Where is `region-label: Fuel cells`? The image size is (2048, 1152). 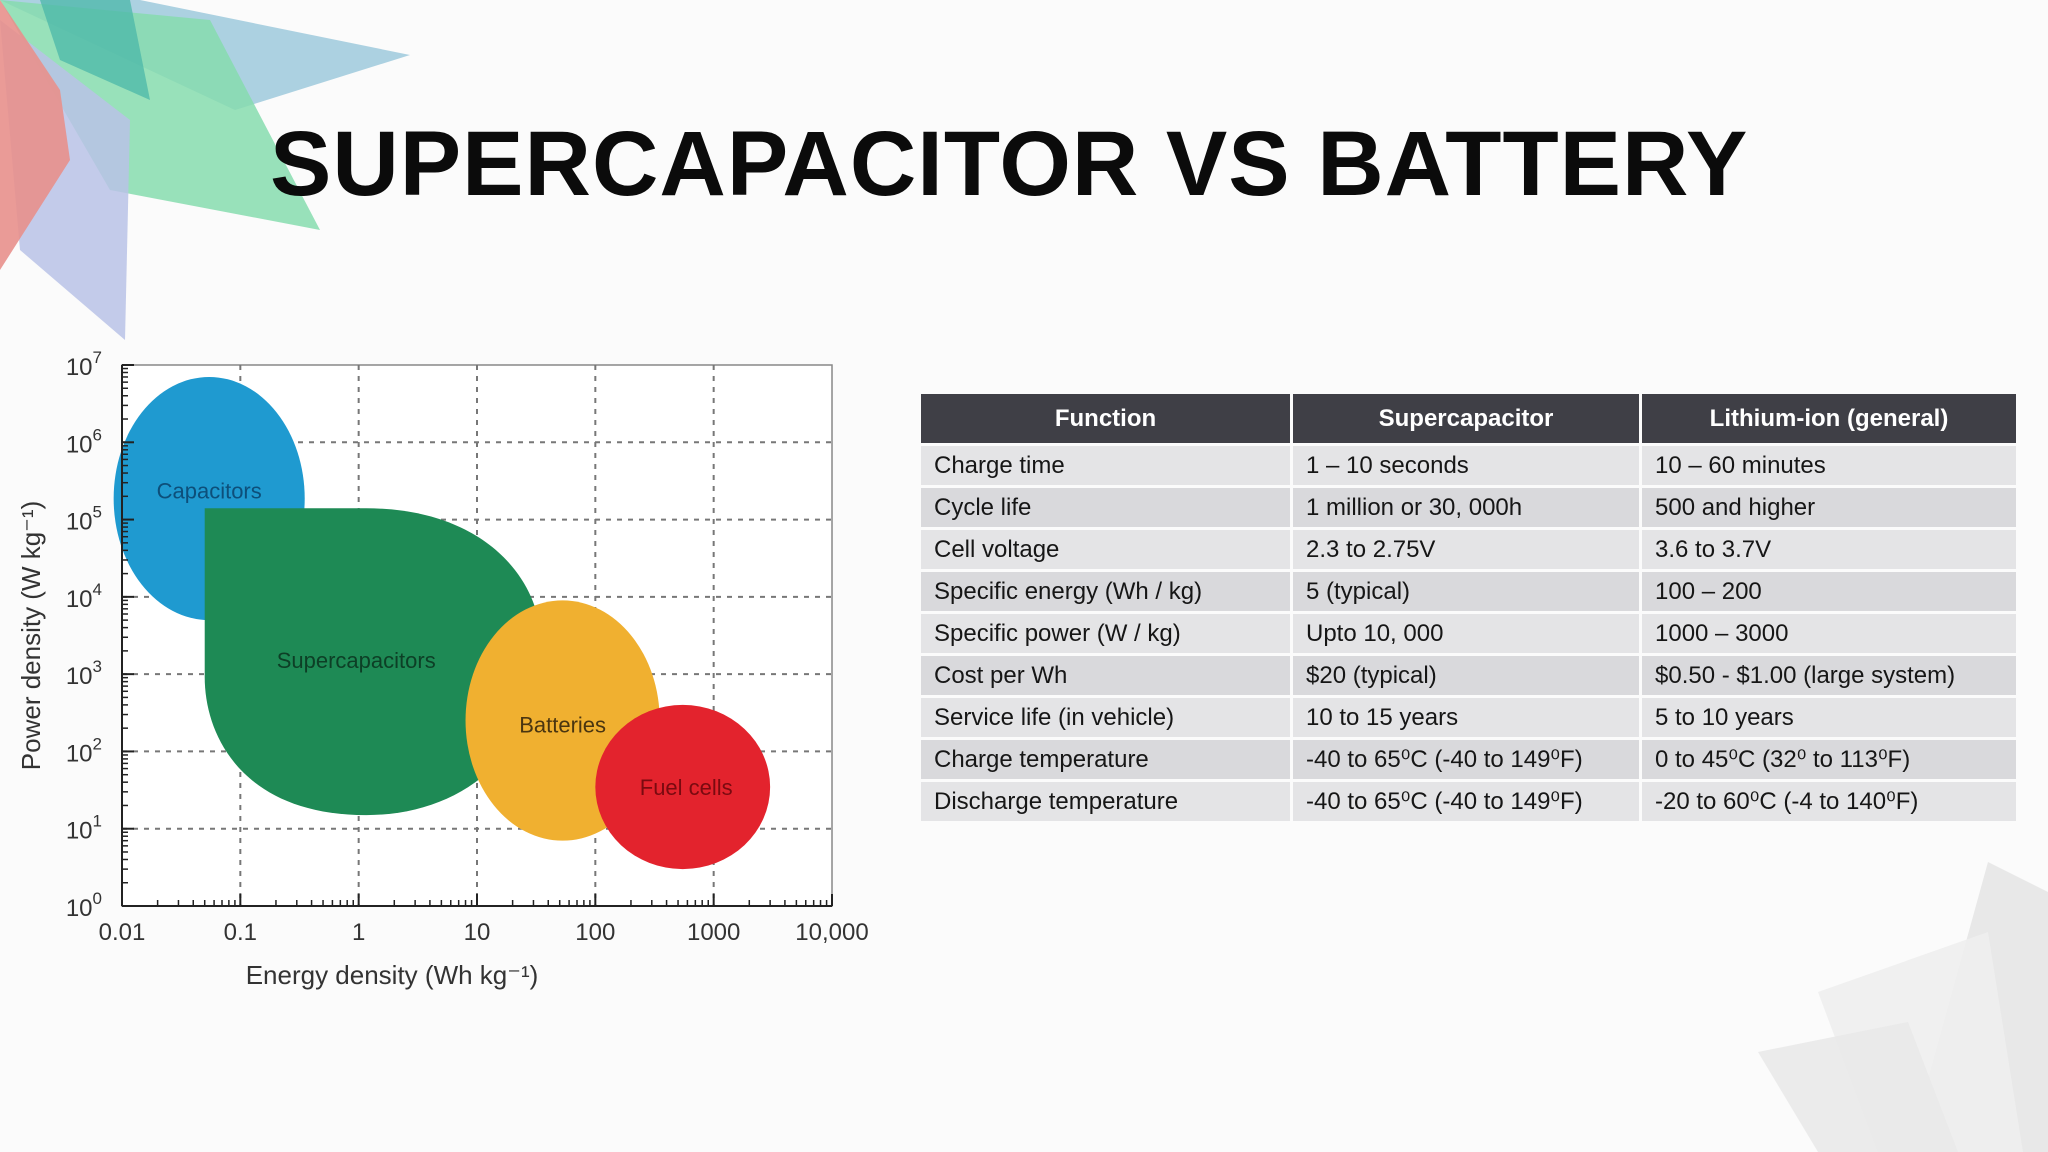
region-label: Fuel cells is located at coordinates (686, 787).